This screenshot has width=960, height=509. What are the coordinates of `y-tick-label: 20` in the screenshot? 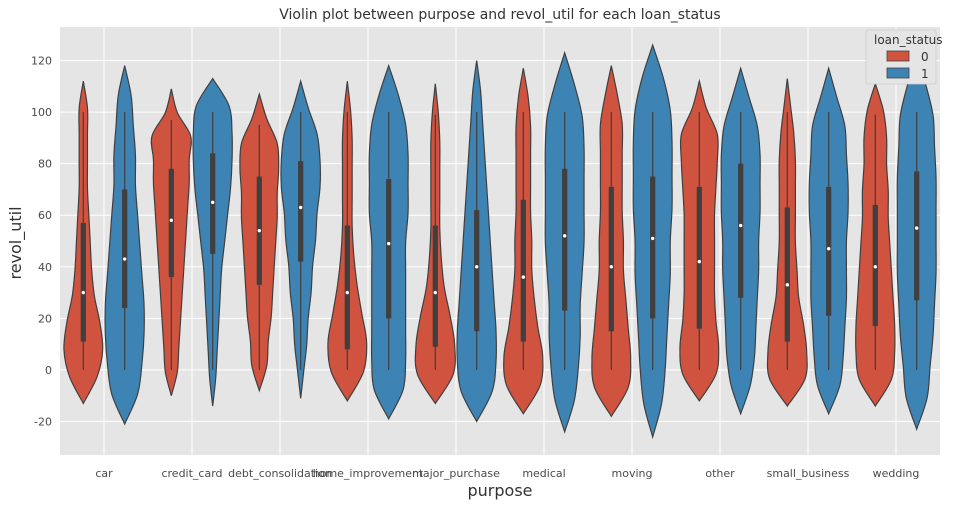 It's located at (45, 318).